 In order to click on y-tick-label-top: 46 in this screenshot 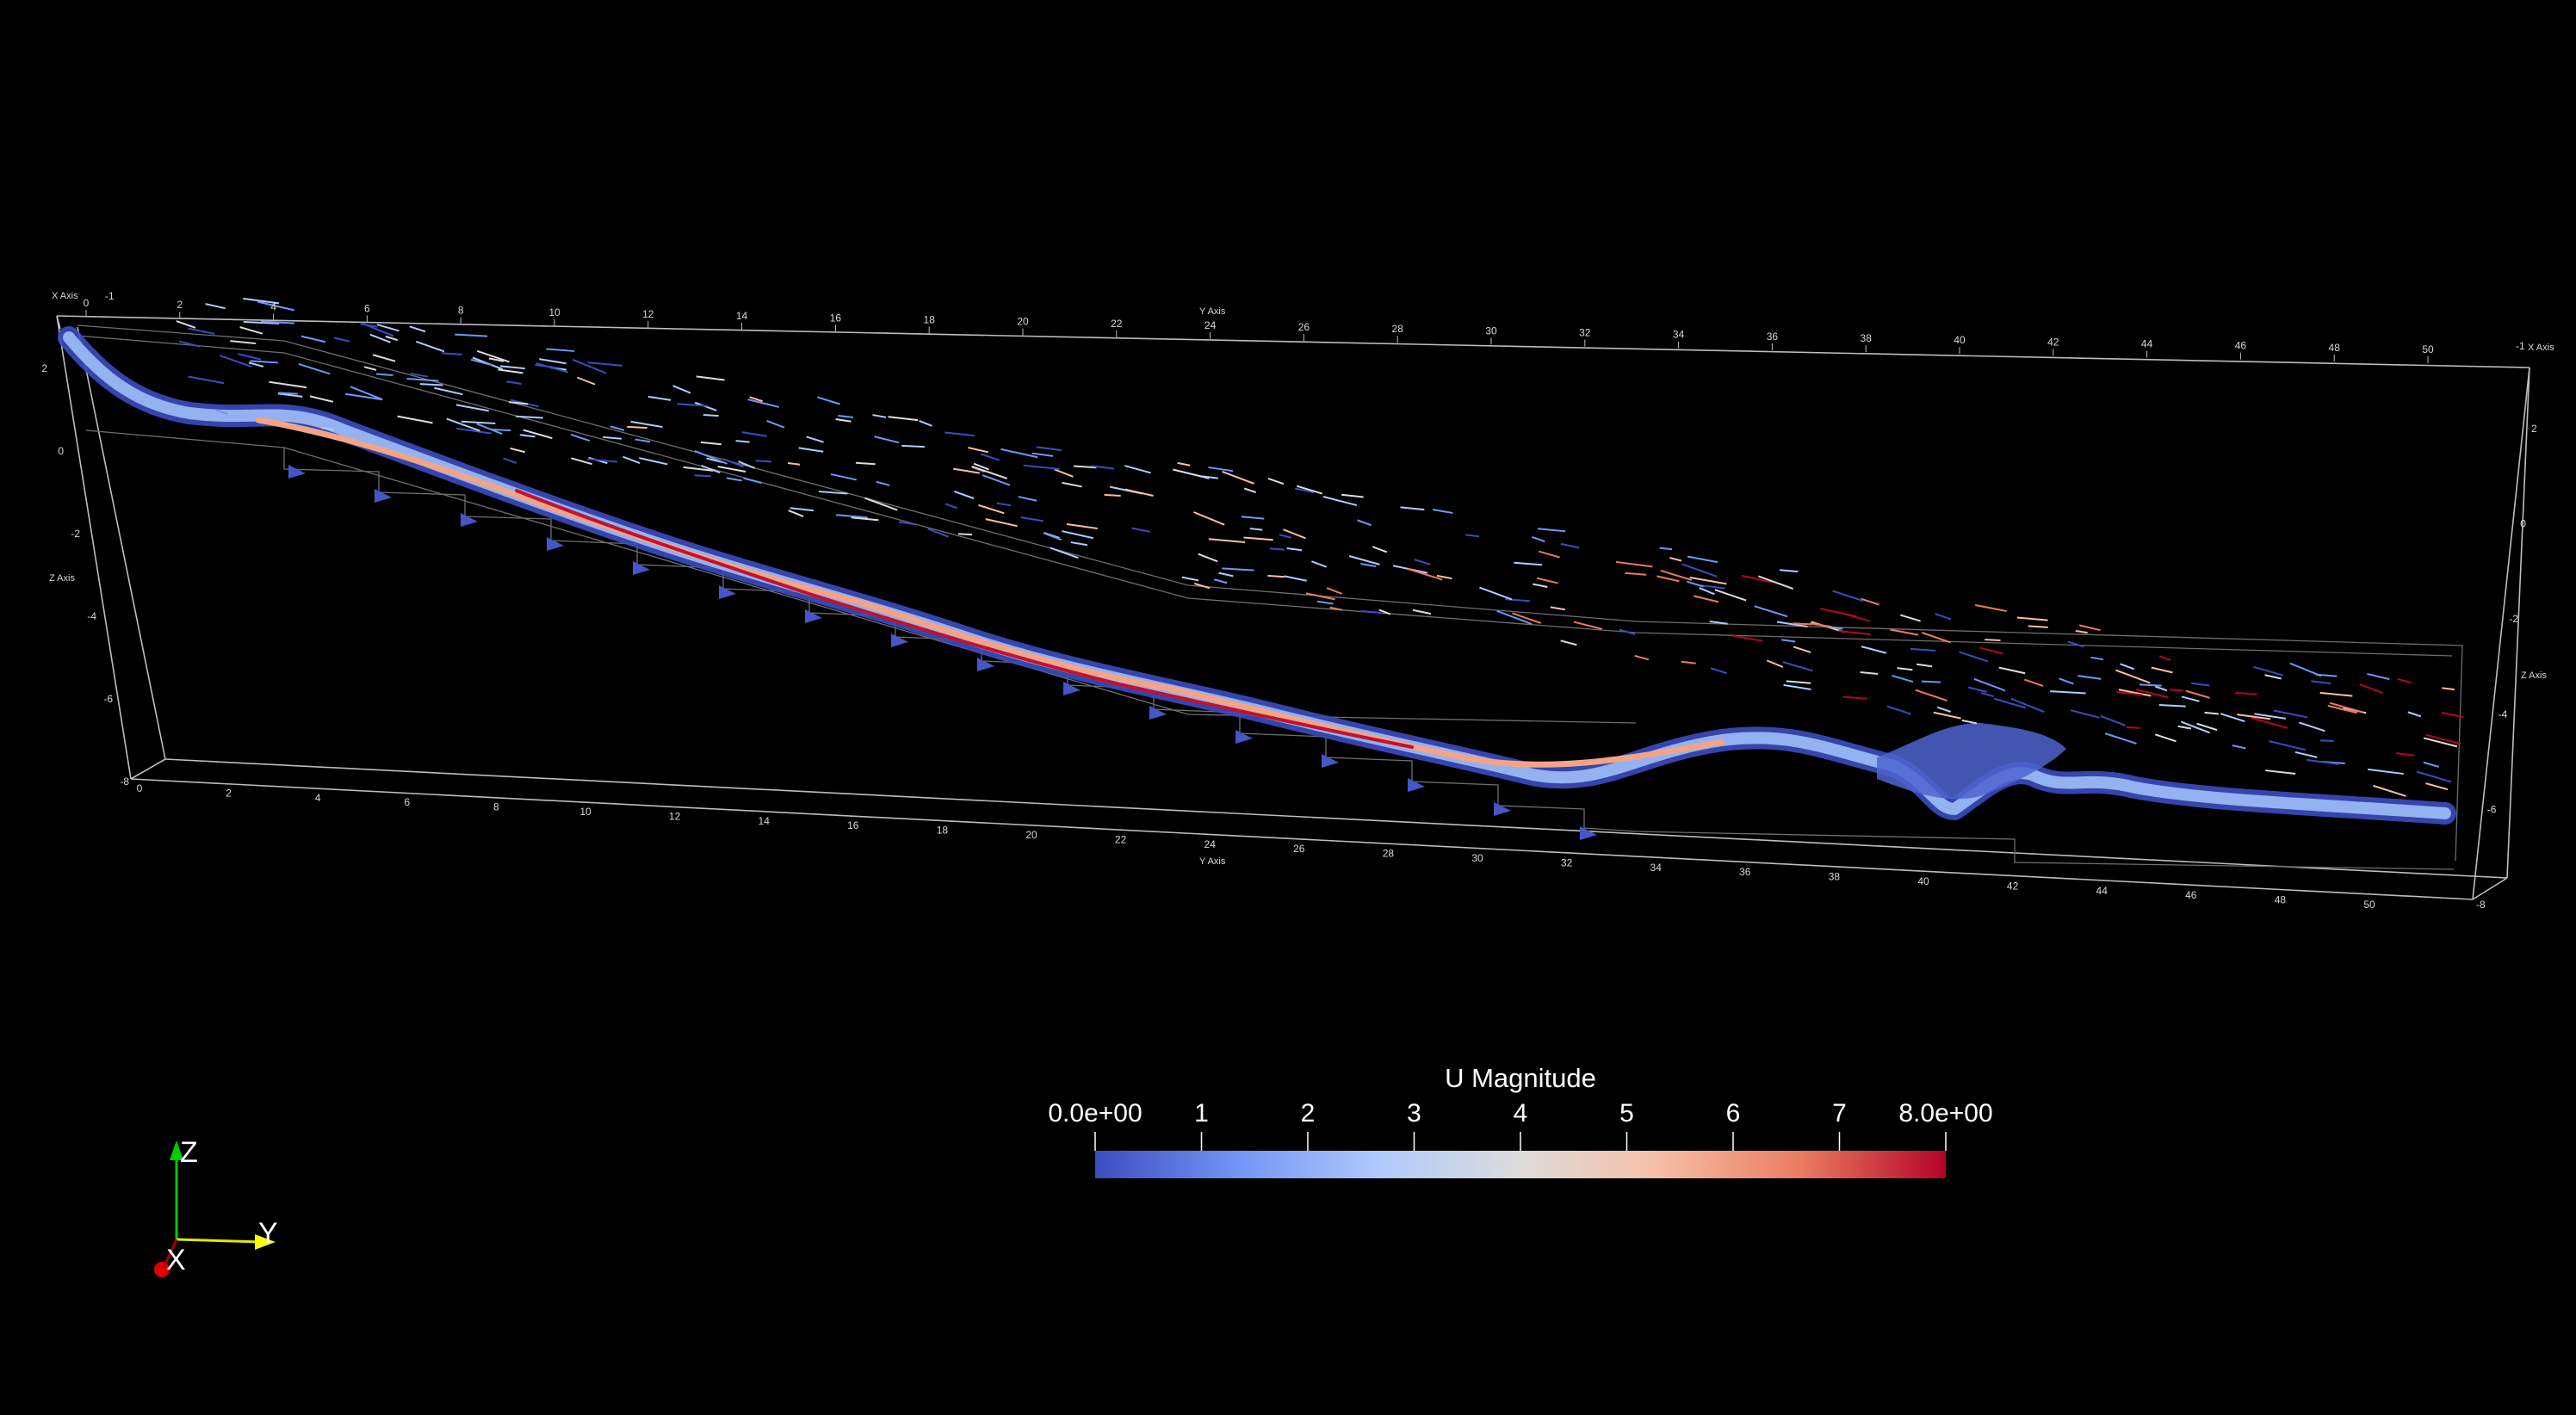, I will do `click(2241, 346)`.